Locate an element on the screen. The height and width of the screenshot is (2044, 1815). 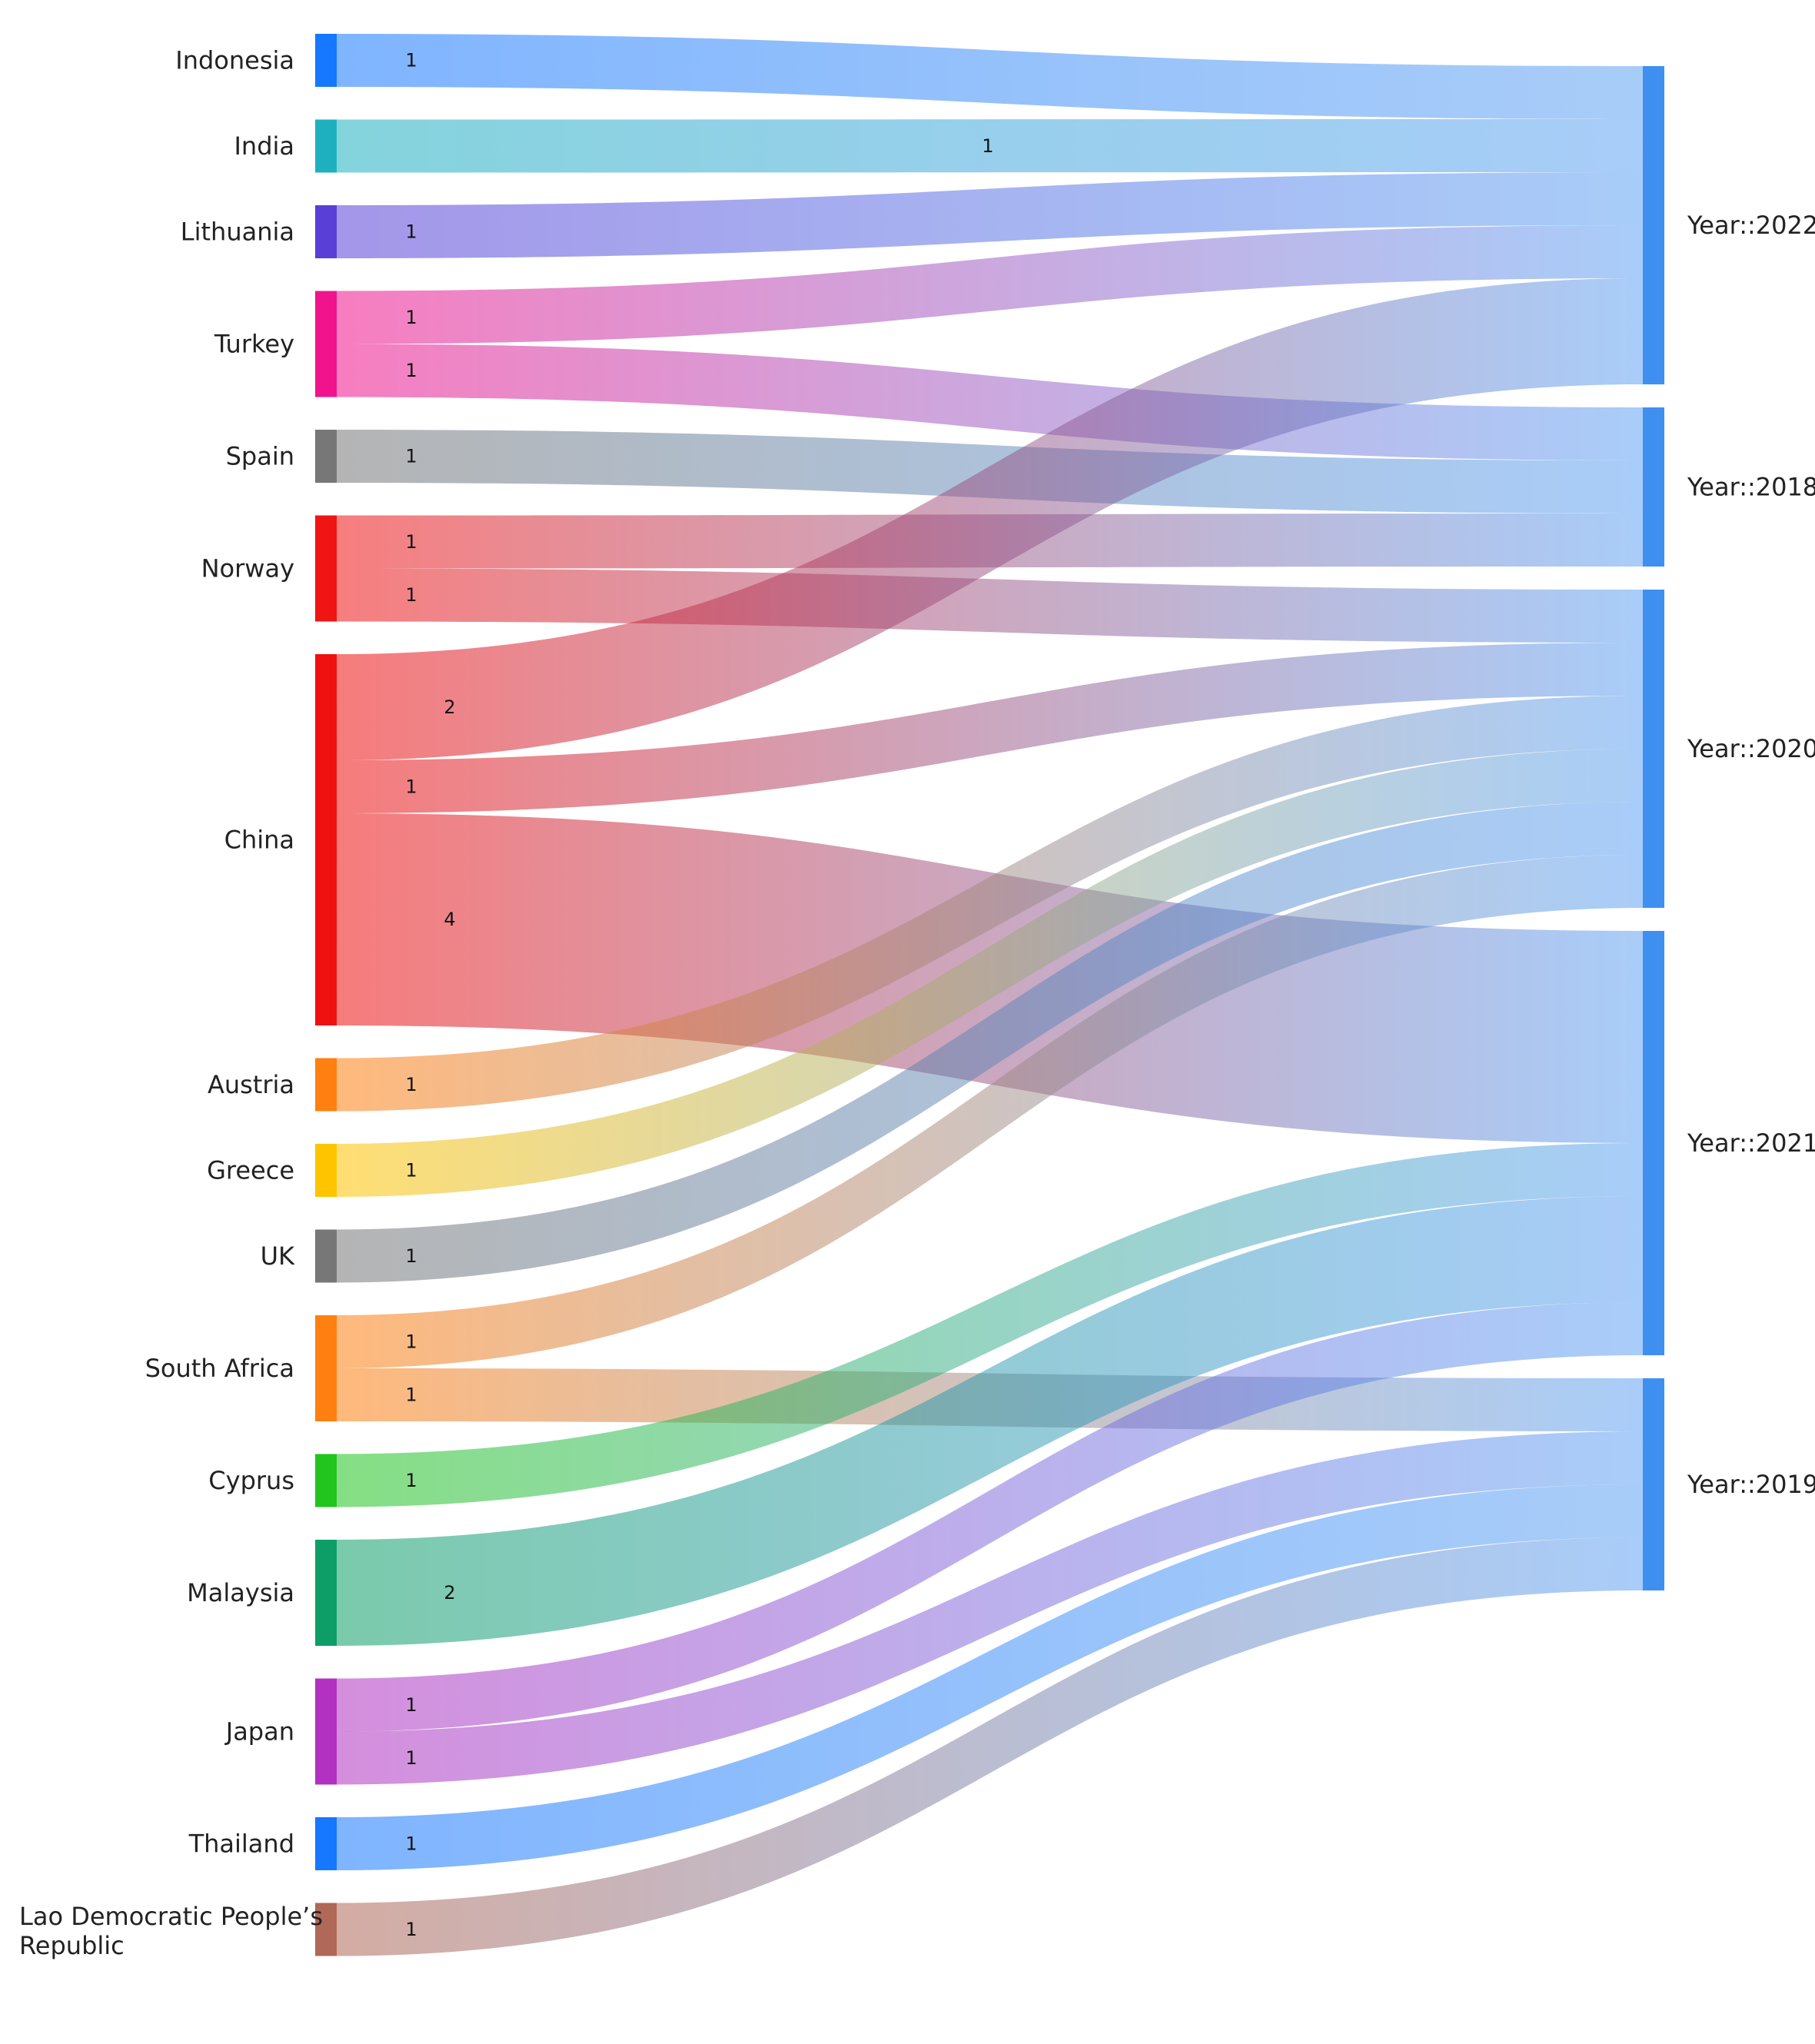
node-india is located at coordinates (326, 146).